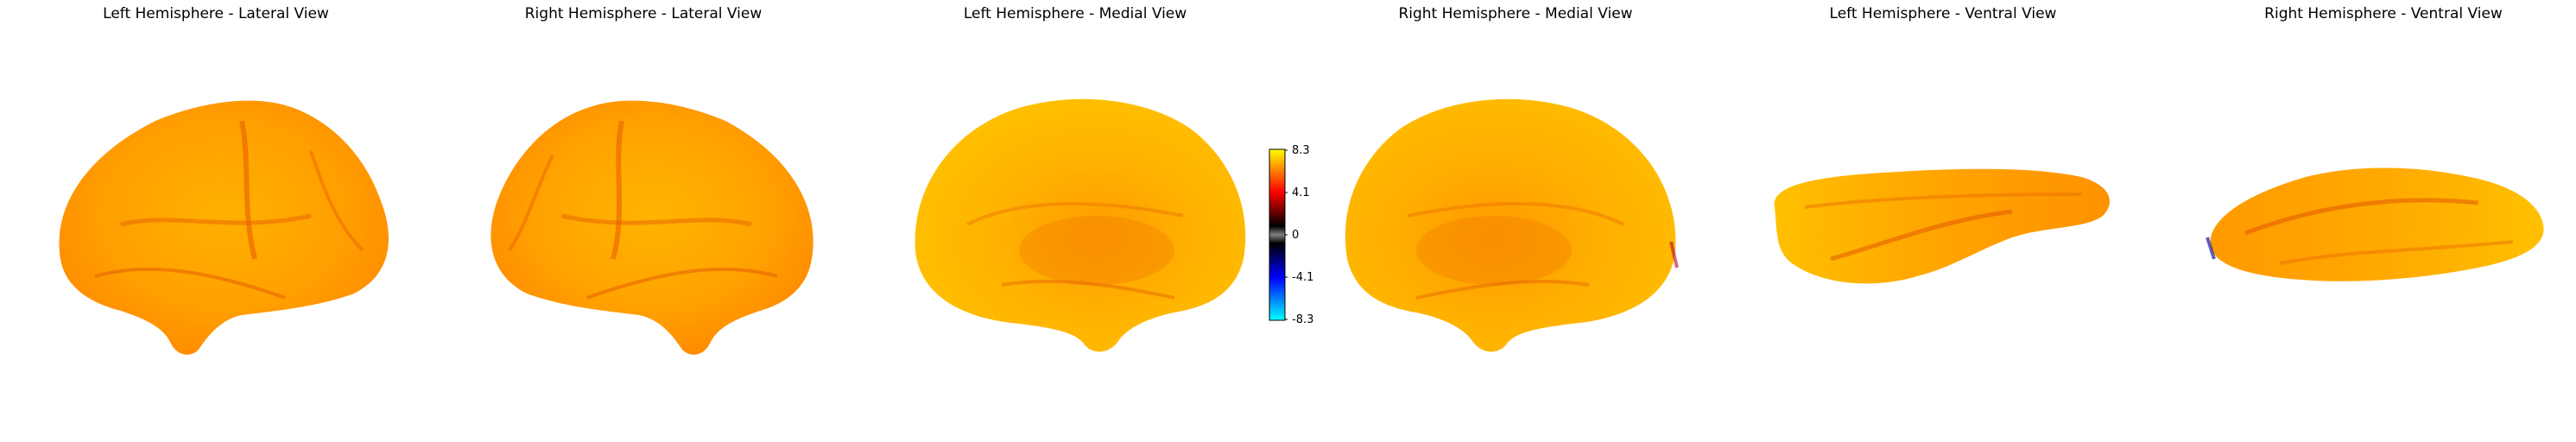 The height and width of the screenshot is (442, 2576). I want to click on panel-right-medial: Right Hemisphere - Medial View, so click(1515, 221).